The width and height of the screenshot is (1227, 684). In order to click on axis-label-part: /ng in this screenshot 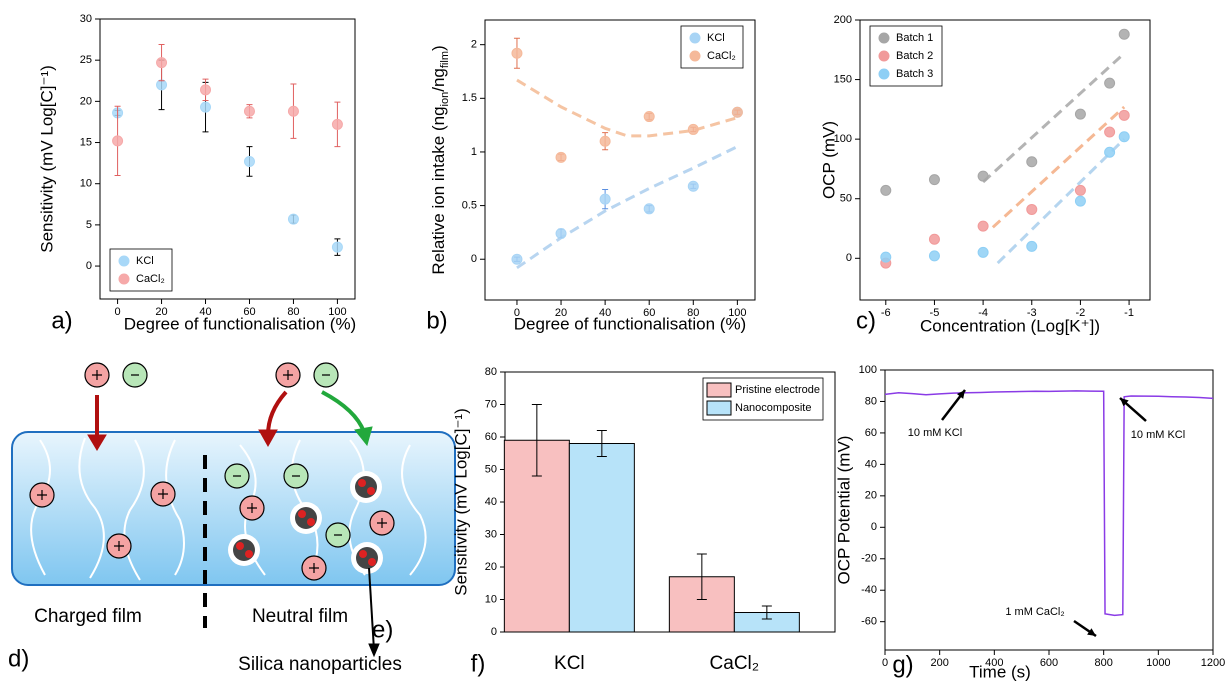, I will do `click(438, 80)`.